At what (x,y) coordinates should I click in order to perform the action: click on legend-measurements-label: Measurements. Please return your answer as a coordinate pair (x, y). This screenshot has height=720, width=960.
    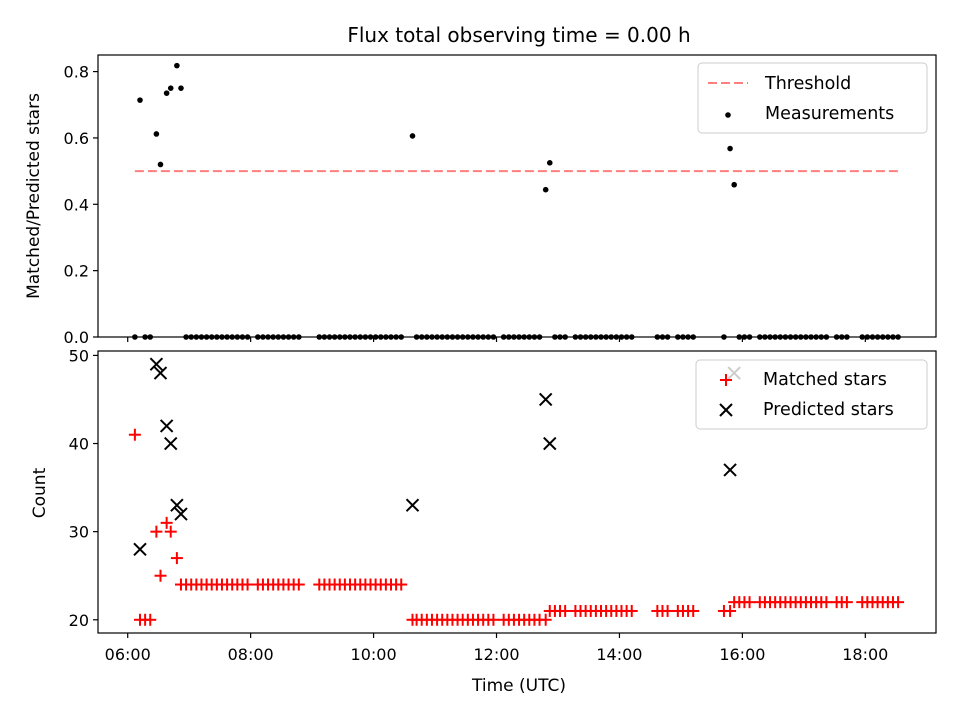
    Looking at the image, I should click on (829, 114).